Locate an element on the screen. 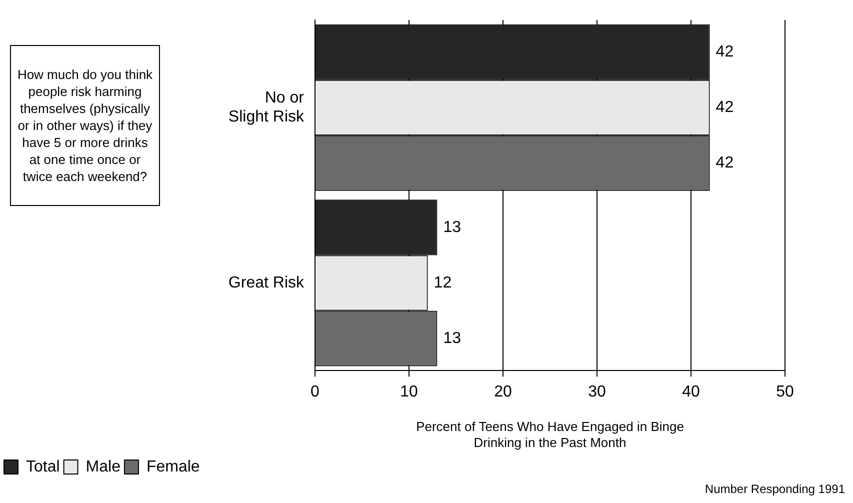 The image size is (853, 503). text: Number Responding 1991 is located at coordinates (774, 489).